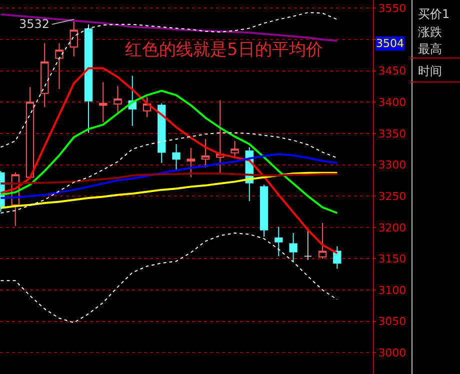 The width and height of the screenshot is (460, 374). Describe the element at coordinates (392, 8) in the screenshot. I see `y-tick-label: 3550` at that location.